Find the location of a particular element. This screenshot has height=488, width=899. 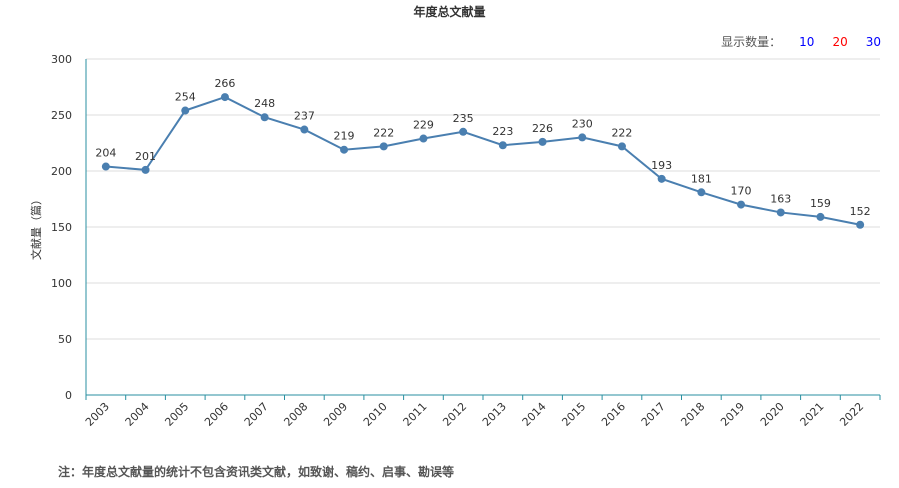

y-tick-label: 100 is located at coordinates (61, 283).